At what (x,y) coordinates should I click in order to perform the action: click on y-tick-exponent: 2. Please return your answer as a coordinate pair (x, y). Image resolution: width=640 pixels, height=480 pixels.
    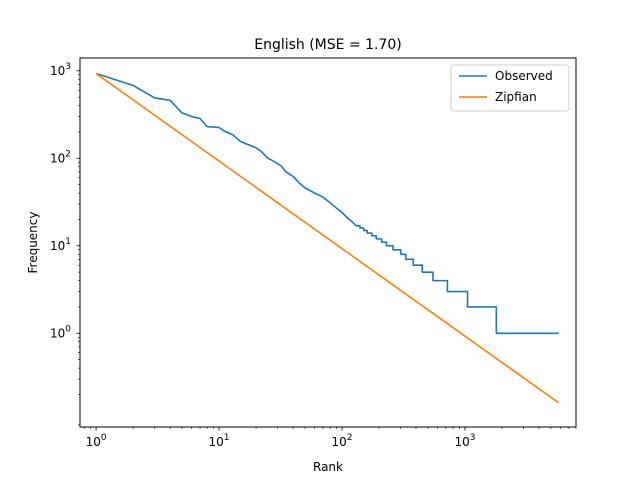
    Looking at the image, I should click on (68, 154).